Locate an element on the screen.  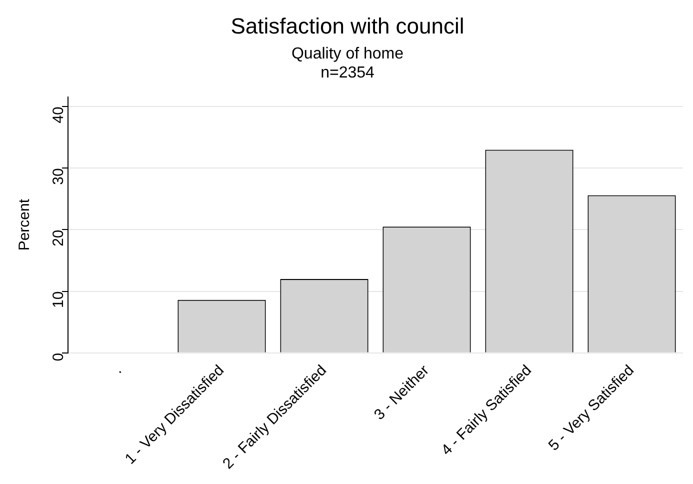
x-tick-label: . is located at coordinates (118, 369).